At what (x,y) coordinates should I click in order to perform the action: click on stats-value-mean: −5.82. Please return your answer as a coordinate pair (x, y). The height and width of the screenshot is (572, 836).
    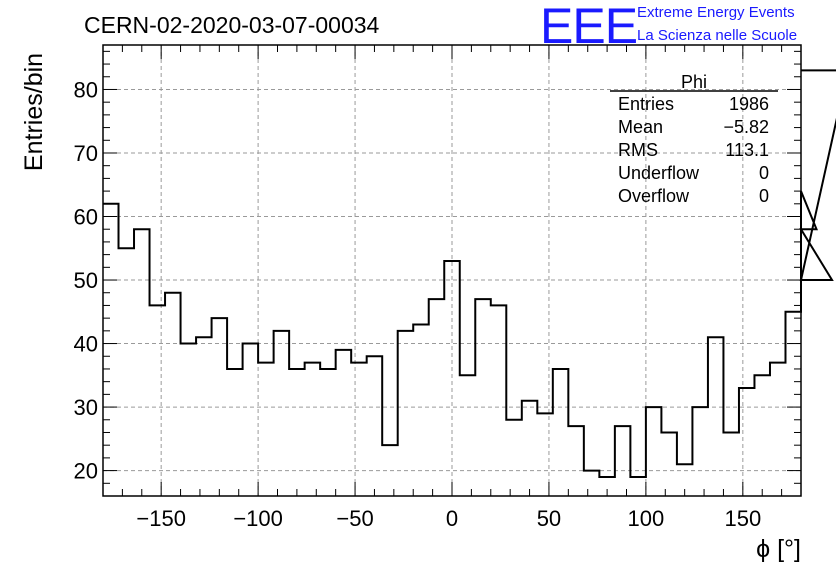
    Looking at the image, I should click on (746, 127).